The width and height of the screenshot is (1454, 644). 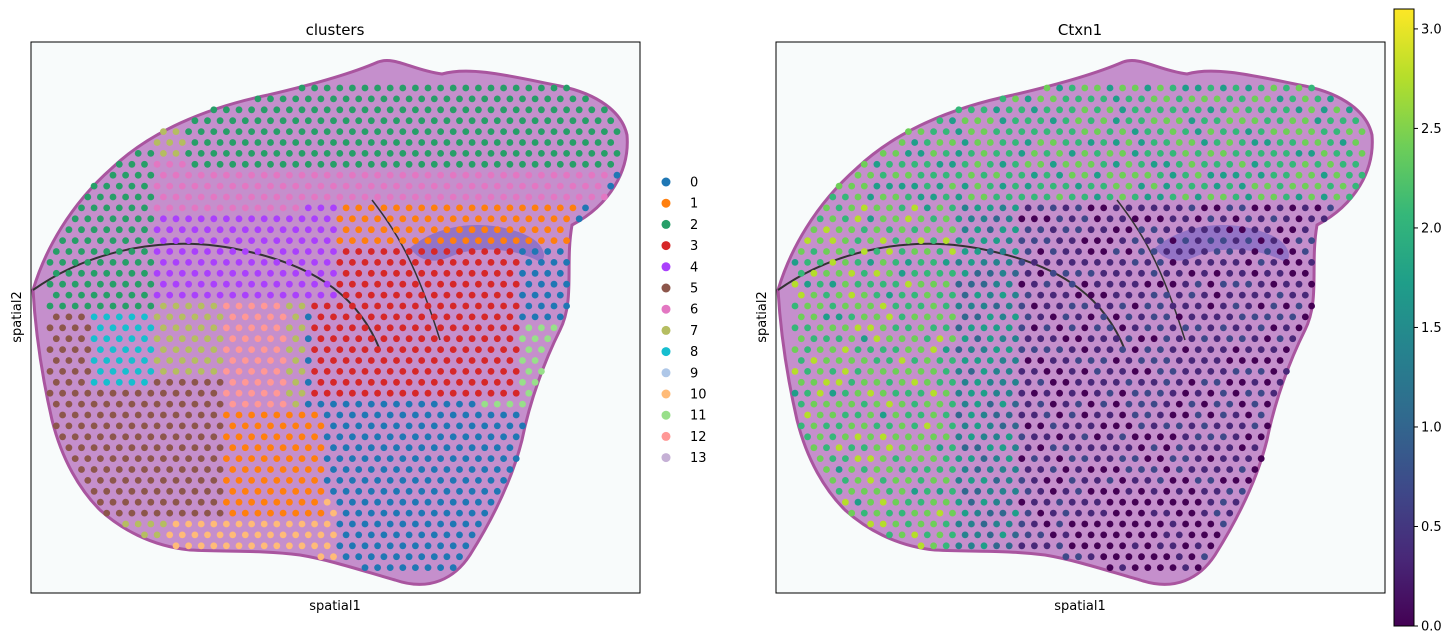 I want to click on legend-label: 2, so click(x=694, y=225).